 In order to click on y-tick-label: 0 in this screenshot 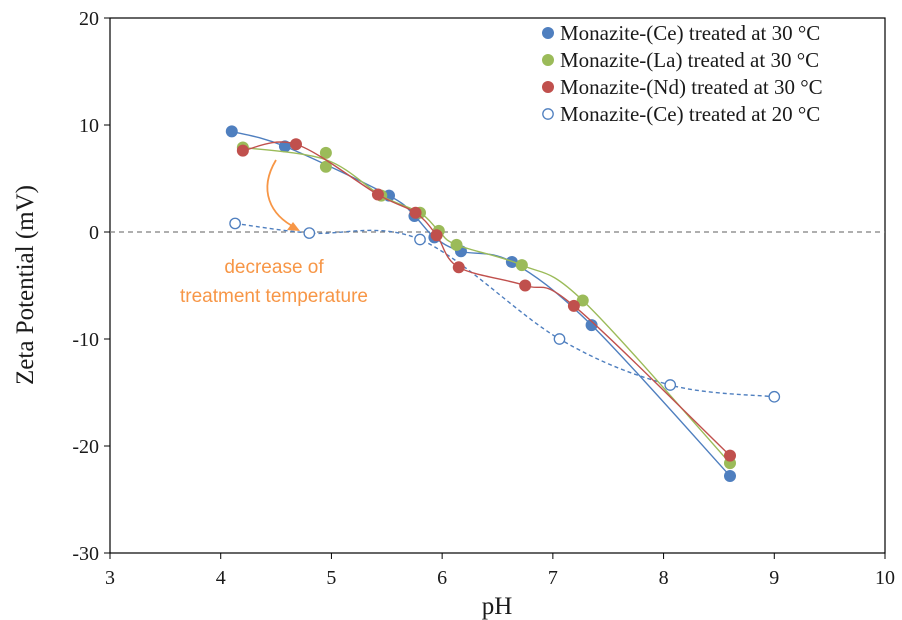, I will do `click(94, 233)`.